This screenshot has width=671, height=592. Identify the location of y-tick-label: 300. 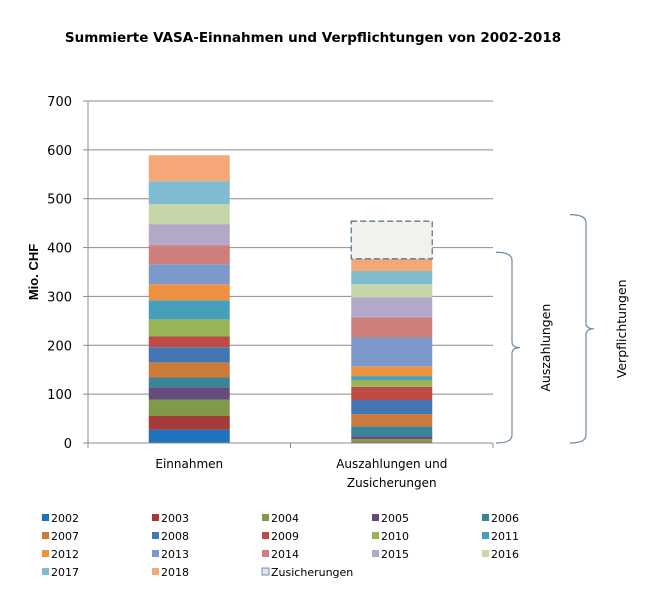
(59, 297).